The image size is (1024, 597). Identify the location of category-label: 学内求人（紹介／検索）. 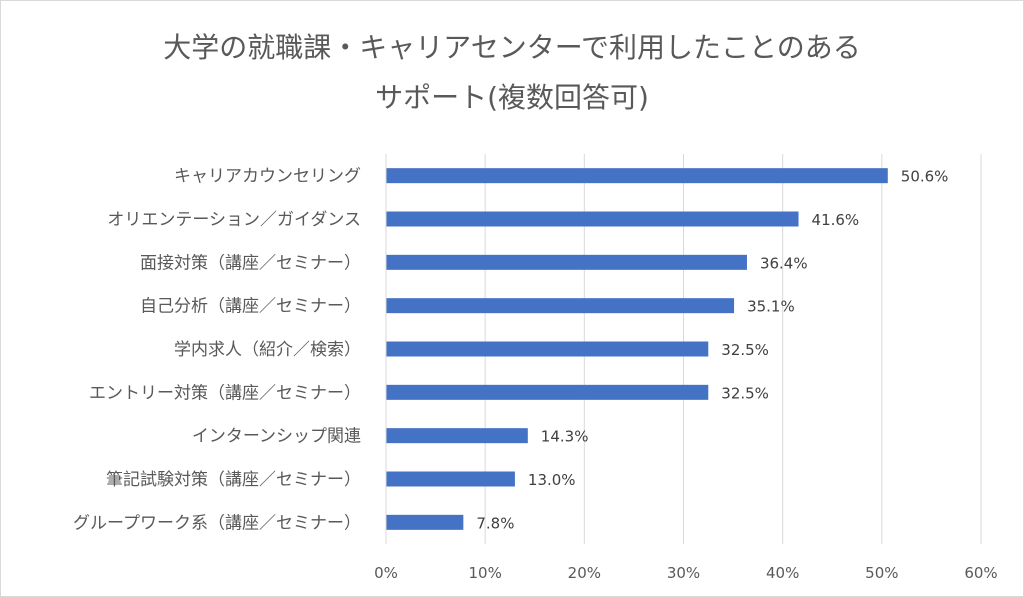
(267, 350).